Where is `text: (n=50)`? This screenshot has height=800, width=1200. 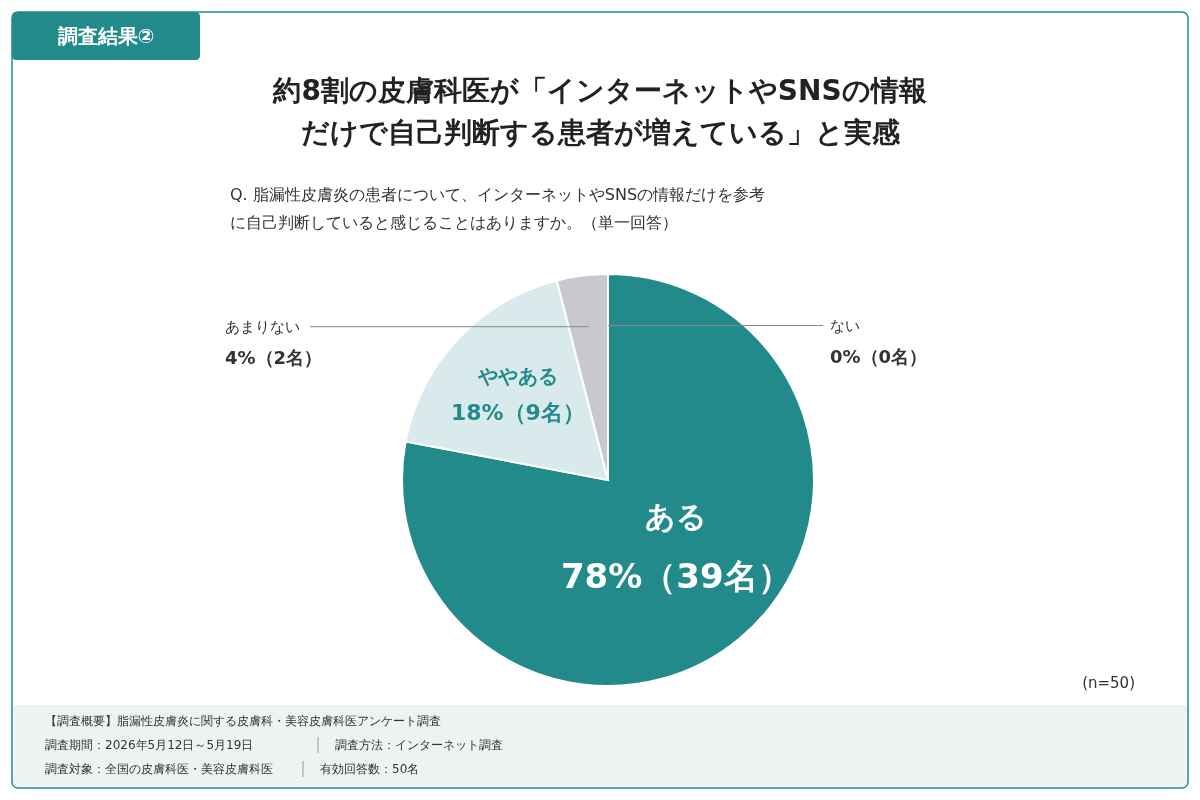
text: (n=50) is located at coordinates (1108, 683).